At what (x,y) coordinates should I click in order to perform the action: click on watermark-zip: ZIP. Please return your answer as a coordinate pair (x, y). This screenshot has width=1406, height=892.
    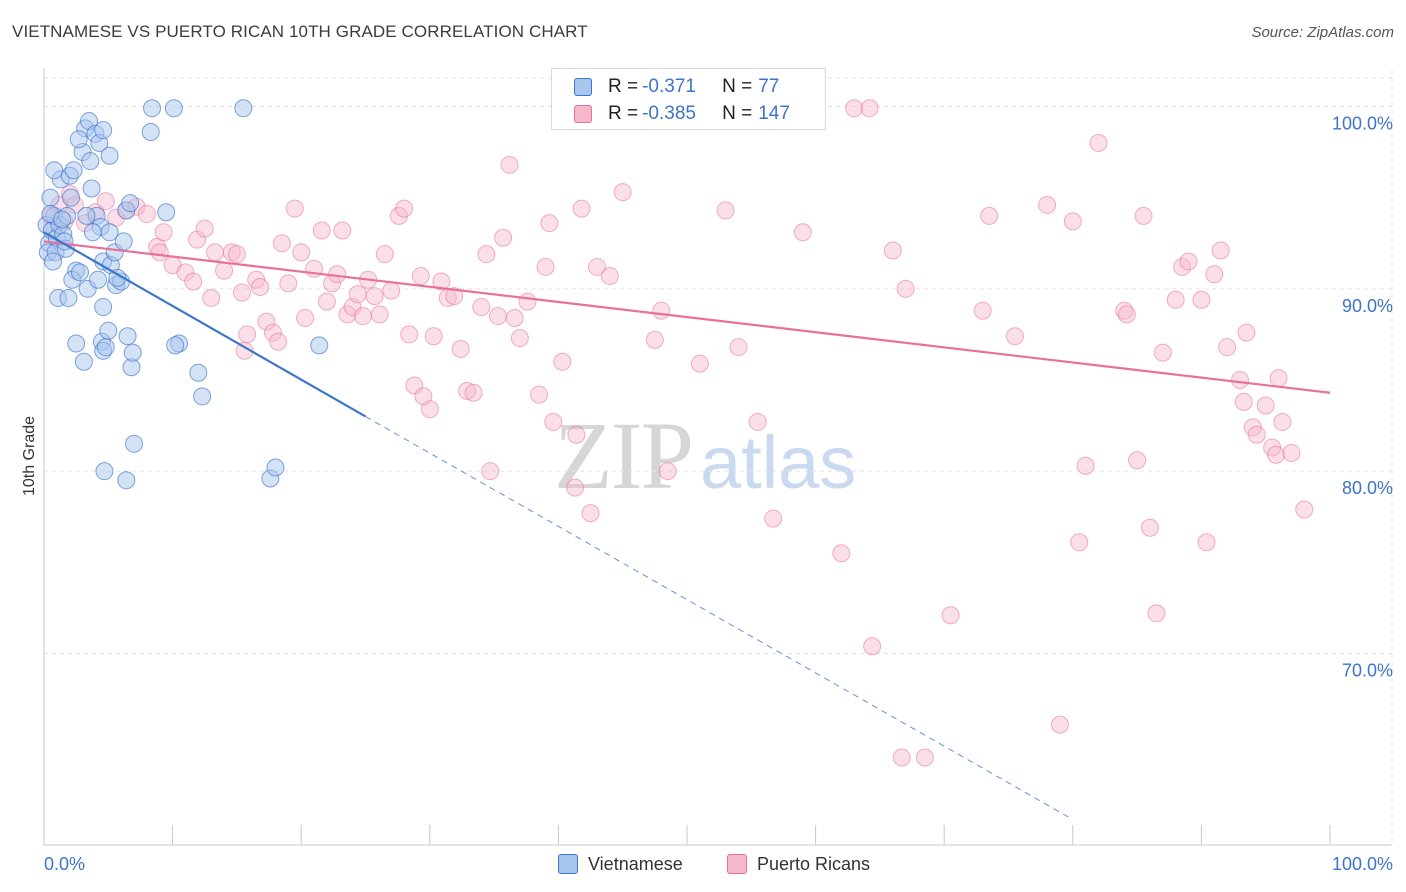
    Looking at the image, I should click on (624, 455).